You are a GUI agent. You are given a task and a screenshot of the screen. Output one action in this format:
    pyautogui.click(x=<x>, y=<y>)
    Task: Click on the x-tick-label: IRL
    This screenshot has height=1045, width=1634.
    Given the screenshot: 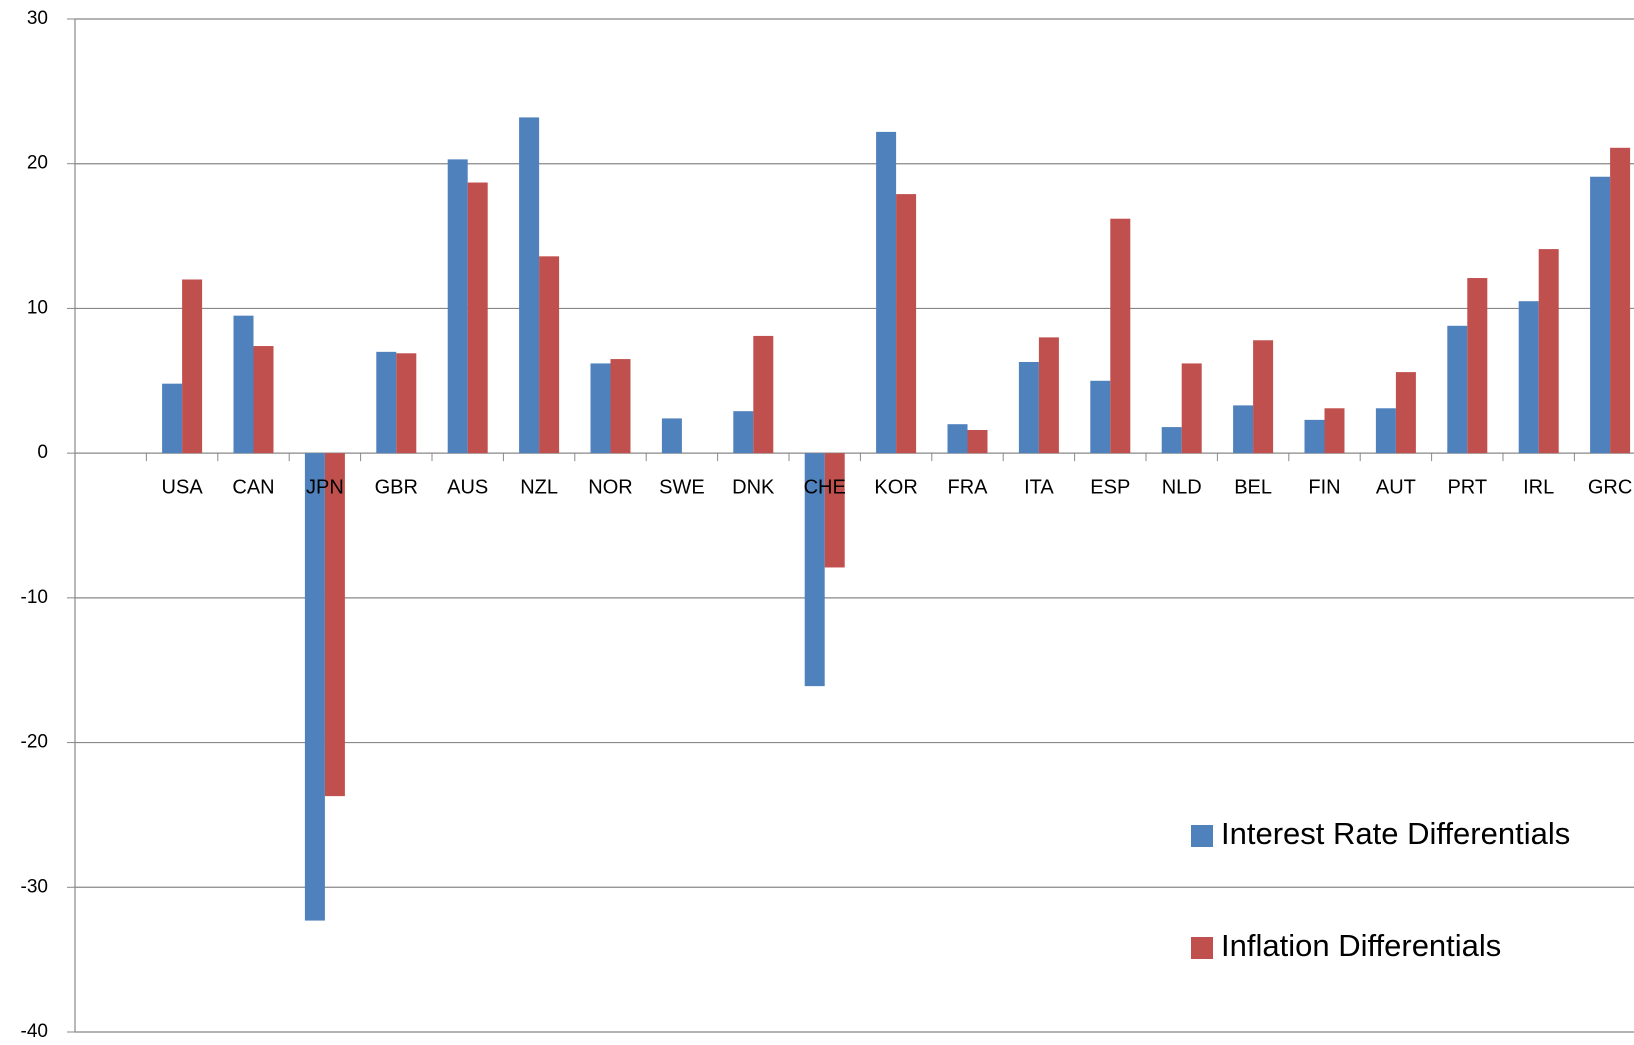 What is the action you would take?
    pyautogui.click(x=1538, y=487)
    